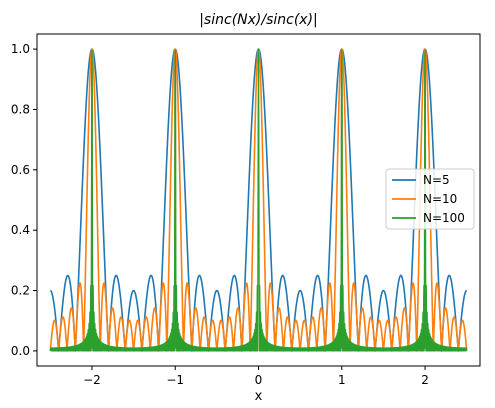  I want to click on chart-title: |sinc(Nx)/sinc(x)|, so click(258, 20).